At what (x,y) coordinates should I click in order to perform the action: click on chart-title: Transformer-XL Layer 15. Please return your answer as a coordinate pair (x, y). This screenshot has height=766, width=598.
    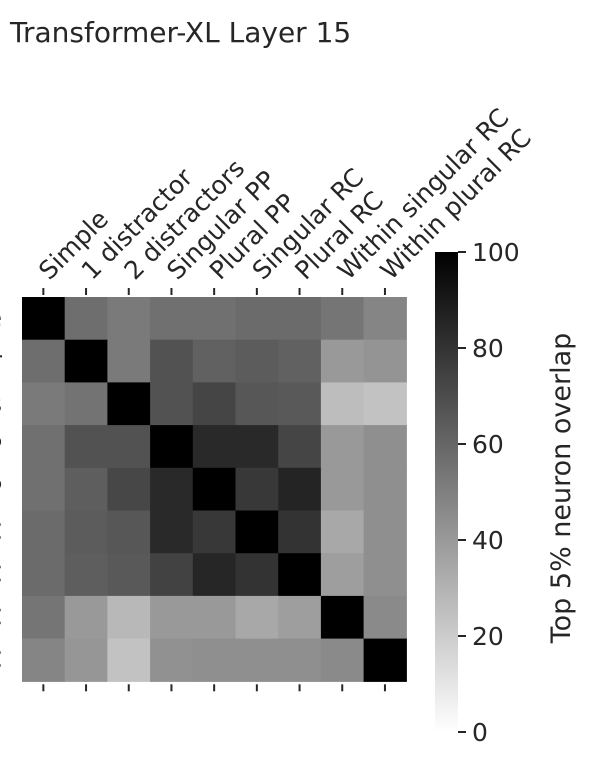
    Looking at the image, I should click on (180, 32).